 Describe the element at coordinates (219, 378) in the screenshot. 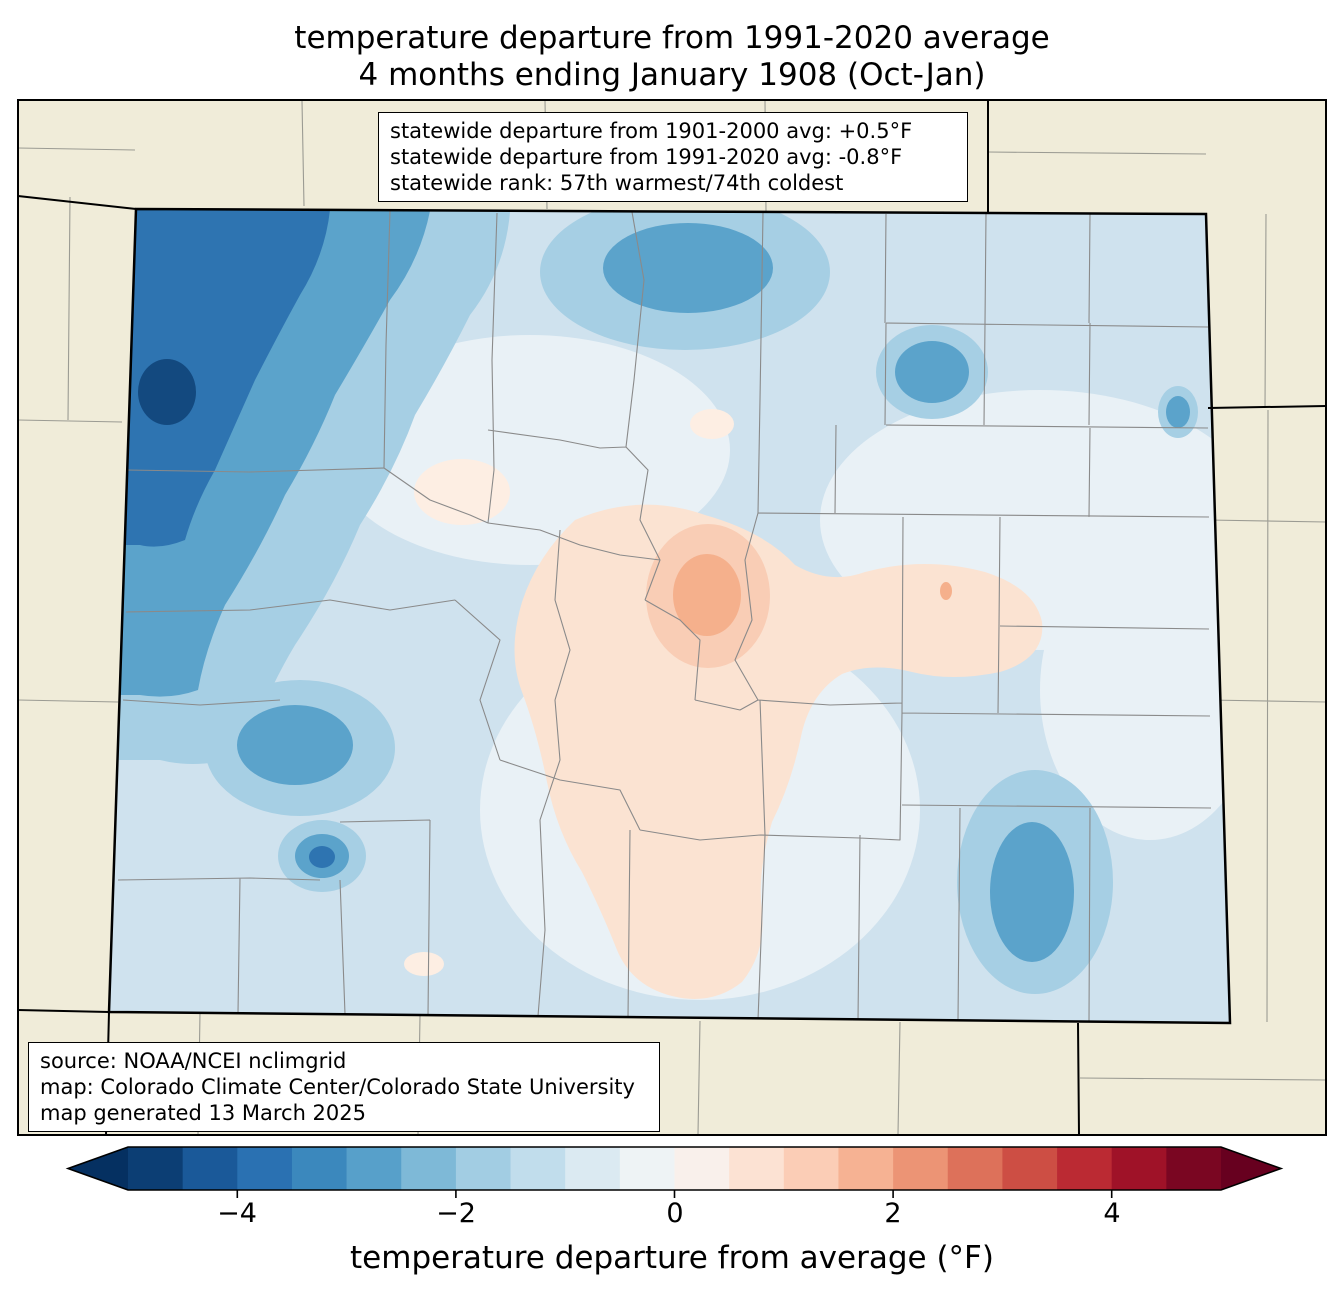

I see `contour-cold-nw-inner` at that location.